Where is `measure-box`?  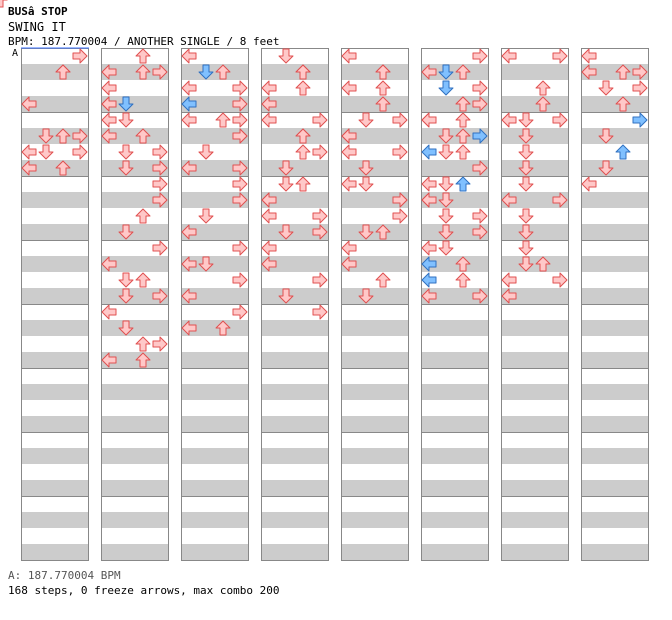 measure-box is located at coordinates (375, 528).